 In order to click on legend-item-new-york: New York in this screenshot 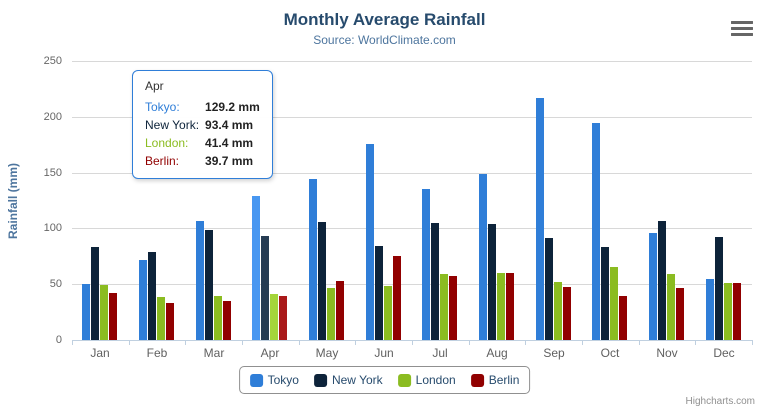, I will do `click(348, 380)`.